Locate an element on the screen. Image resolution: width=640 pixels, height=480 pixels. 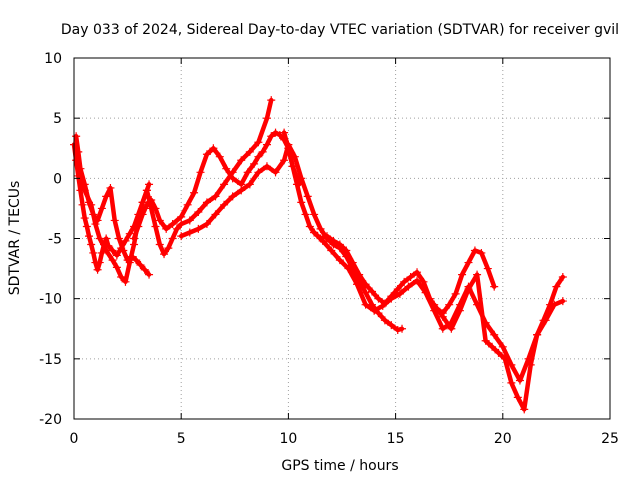
y-tick-label: 0 is located at coordinates (57, 179).